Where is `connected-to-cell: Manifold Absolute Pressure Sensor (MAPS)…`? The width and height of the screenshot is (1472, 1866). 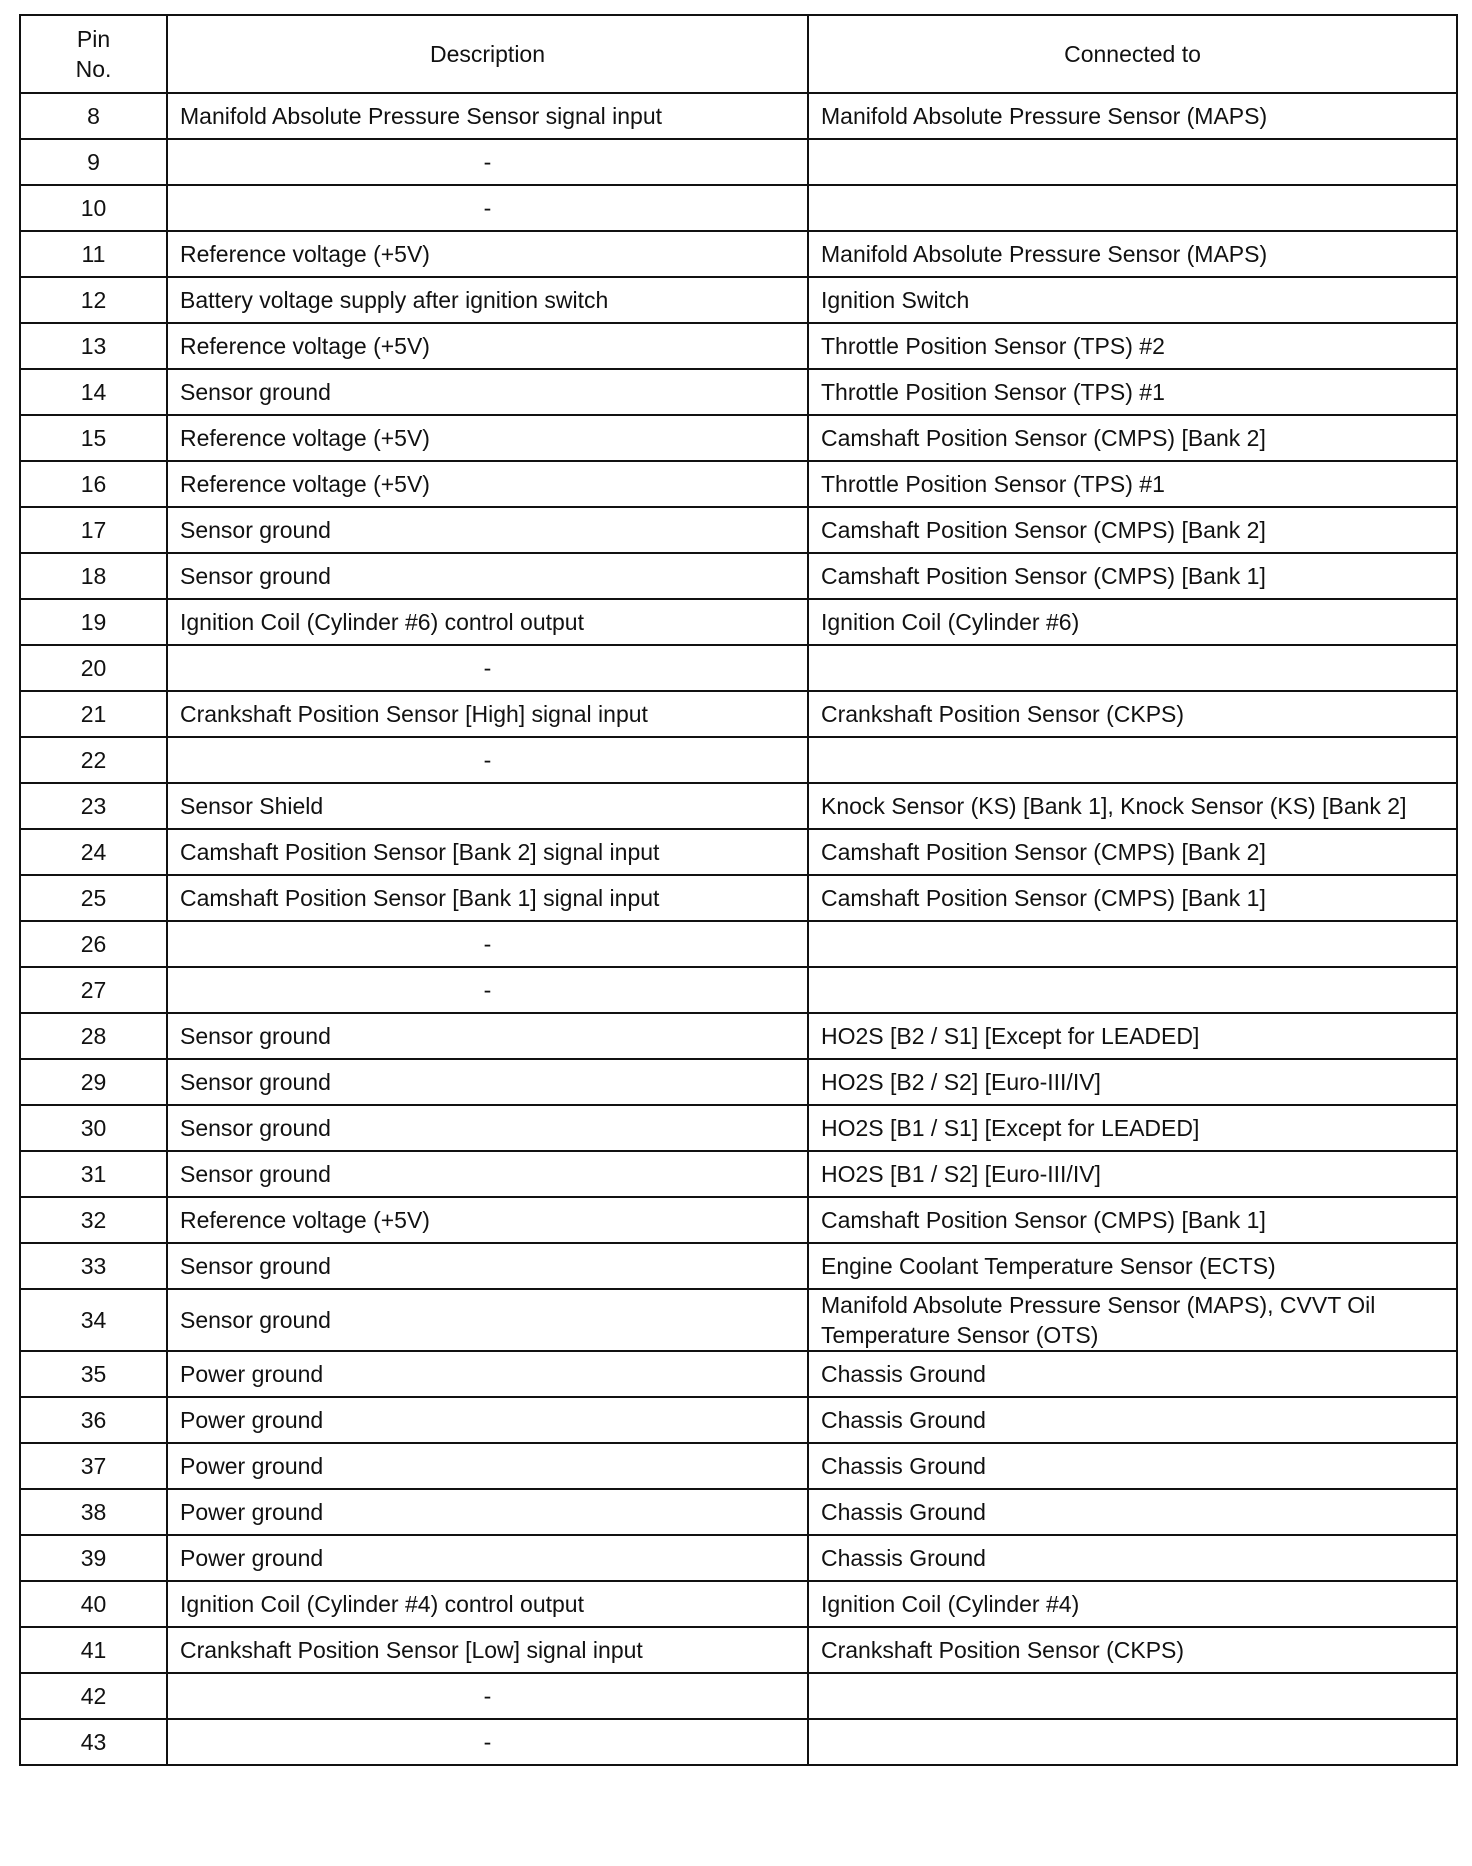
connected-to-cell: Manifold Absolute Pressure Sensor (MAPS)… is located at coordinates (1132, 1320).